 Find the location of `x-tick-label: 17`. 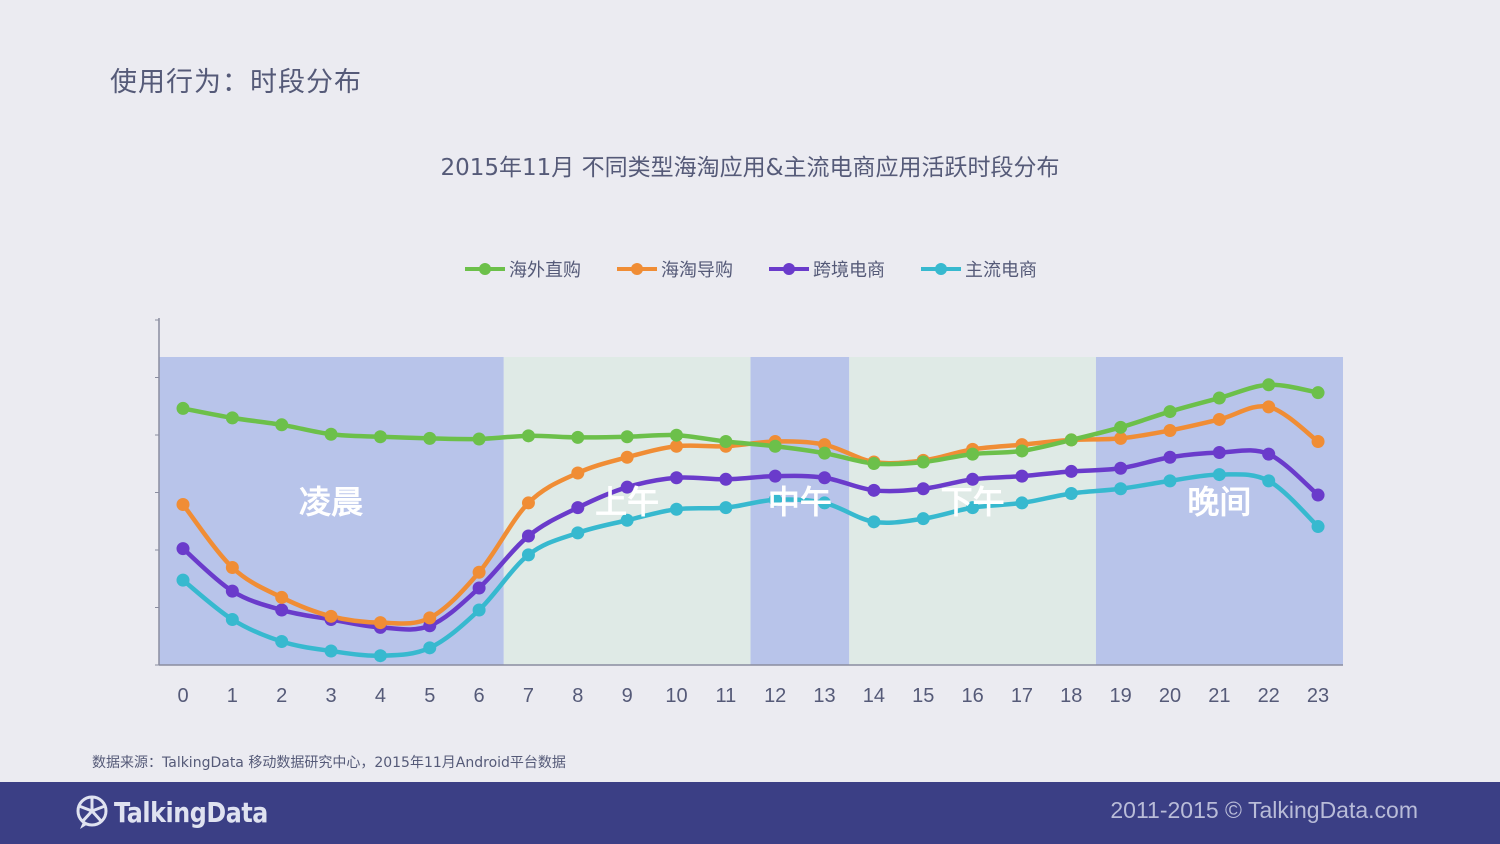

x-tick-label: 17 is located at coordinates (1022, 696).